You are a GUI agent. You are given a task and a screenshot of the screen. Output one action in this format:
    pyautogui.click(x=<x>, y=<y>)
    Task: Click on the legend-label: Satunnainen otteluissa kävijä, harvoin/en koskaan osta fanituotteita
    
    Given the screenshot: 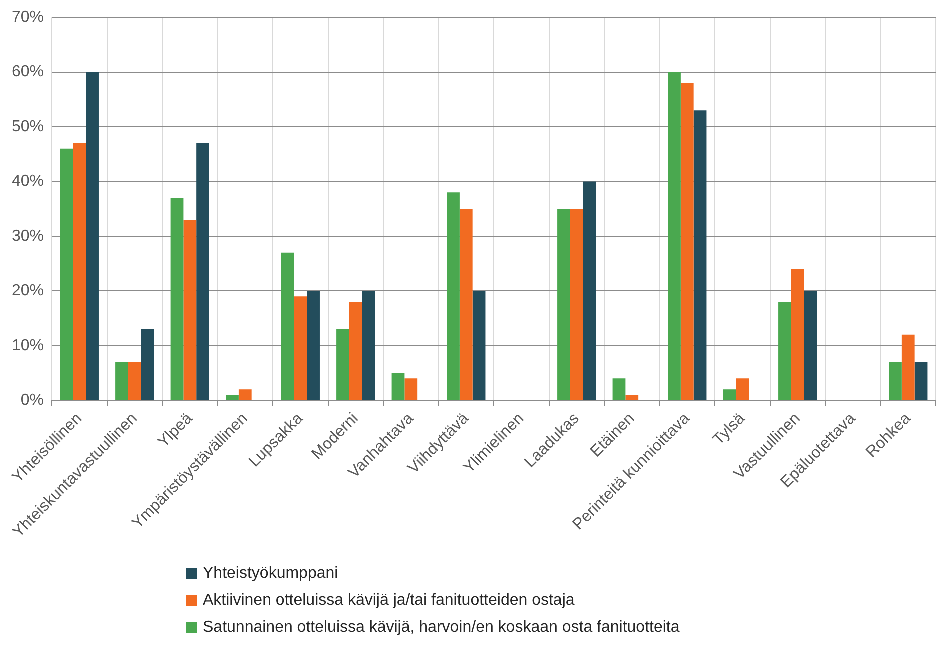 What is the action you would take?
    pyautogui.click(x=441, y=627)
    